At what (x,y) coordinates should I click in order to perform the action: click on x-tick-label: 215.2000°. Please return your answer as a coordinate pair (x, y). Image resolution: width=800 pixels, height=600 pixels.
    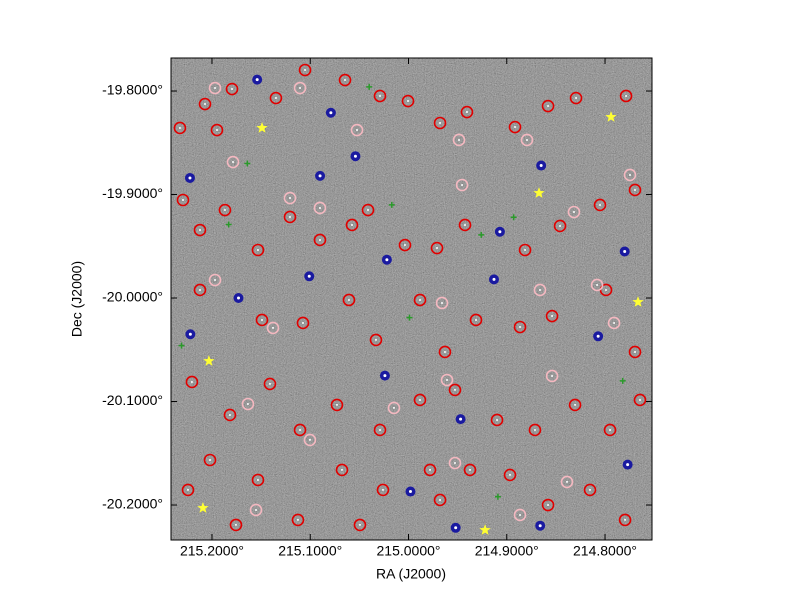
    Looking at the image, I should click on (212, 551).